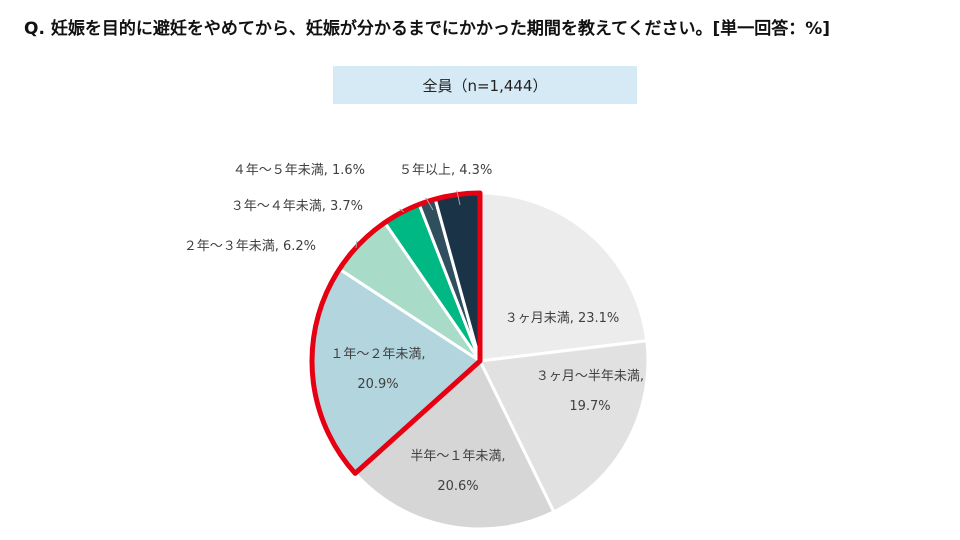 This screenshot has height=540, width=960. Describe the element at coordinates (562, 318) in the screenshot. I see `slice-label: ３ヶ月未満, 23.1%` at that location.